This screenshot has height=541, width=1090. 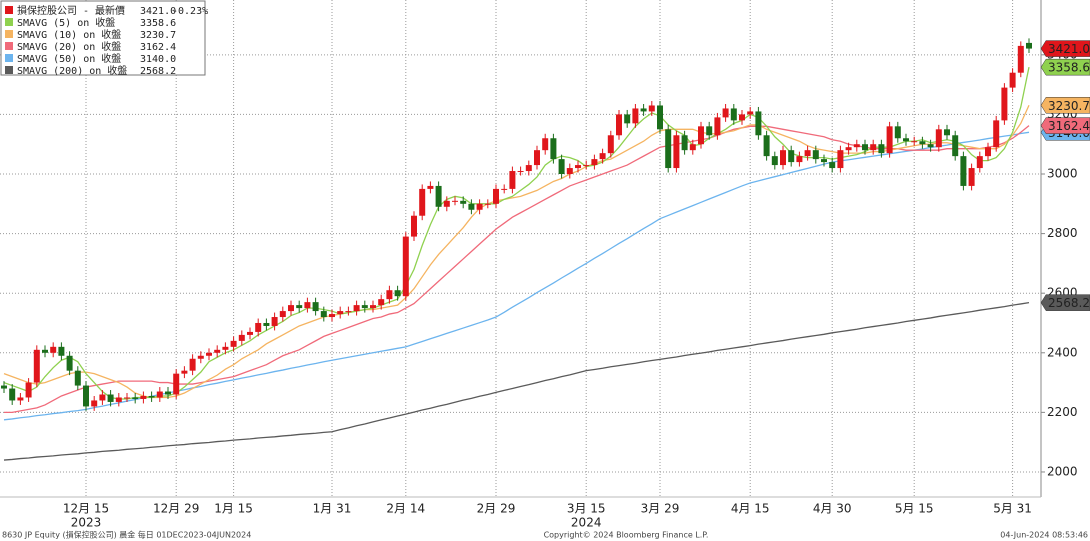 What do you see at coordinates (1062, 174) in the screenshot?
I see `y-tick-label: 3000` at bounding box center [1062, 174].